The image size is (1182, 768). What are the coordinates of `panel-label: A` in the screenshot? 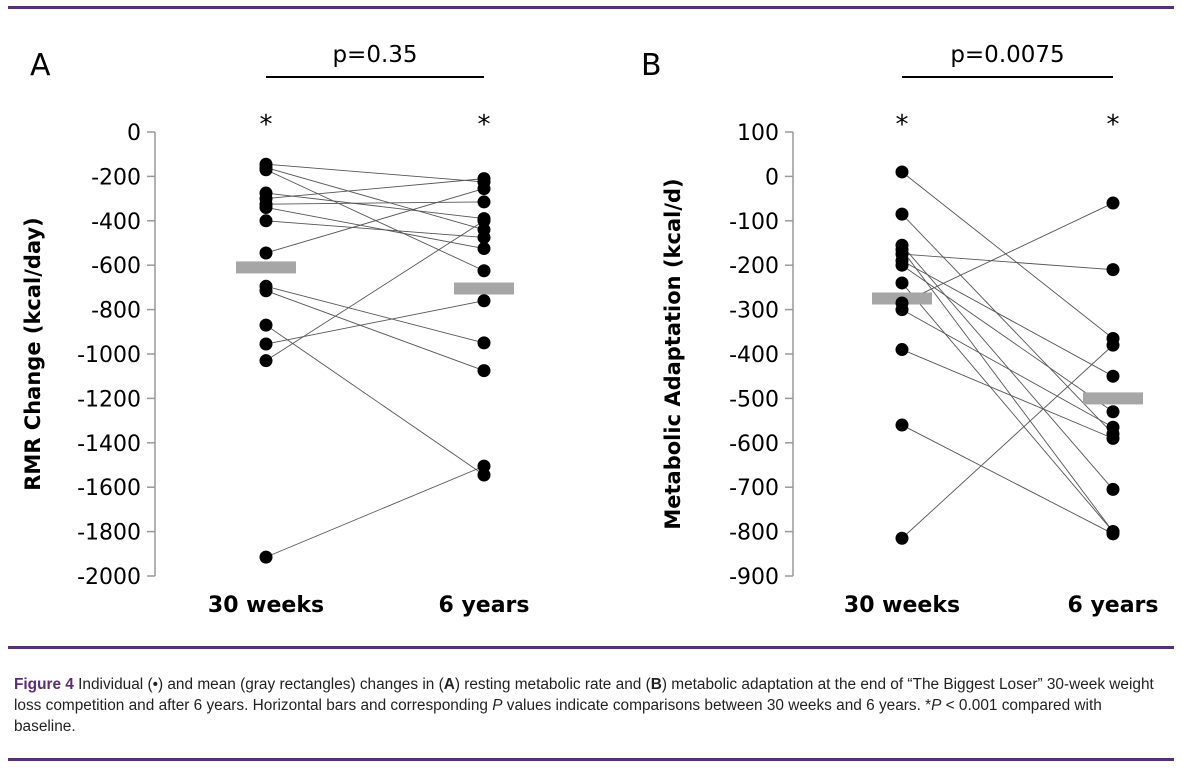 It's located at (40, 65).